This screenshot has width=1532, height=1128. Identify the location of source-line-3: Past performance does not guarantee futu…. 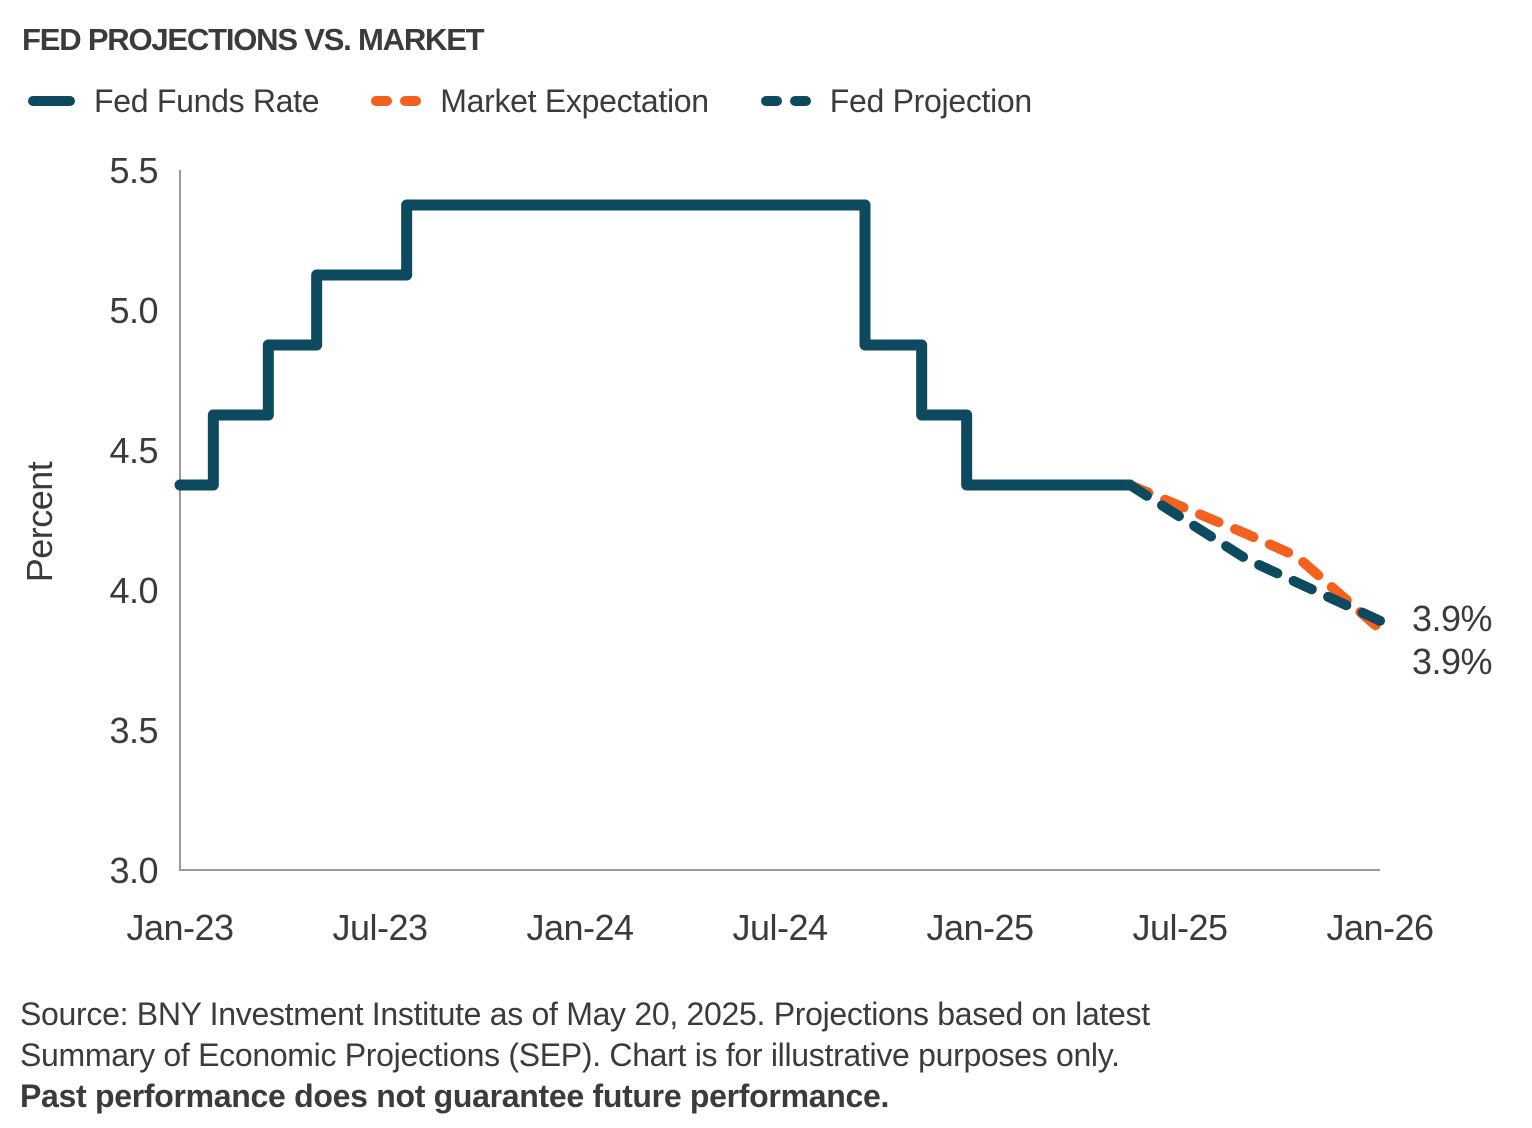
(455, 1096).